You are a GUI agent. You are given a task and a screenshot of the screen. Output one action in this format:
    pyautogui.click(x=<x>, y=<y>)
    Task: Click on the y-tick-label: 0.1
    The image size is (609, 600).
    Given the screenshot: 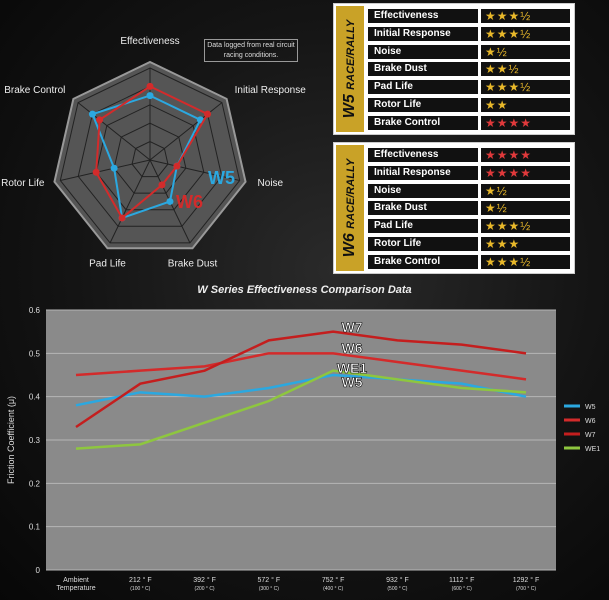 What is the action you would take?
    pyautogui.click(x=35, y=527)
    